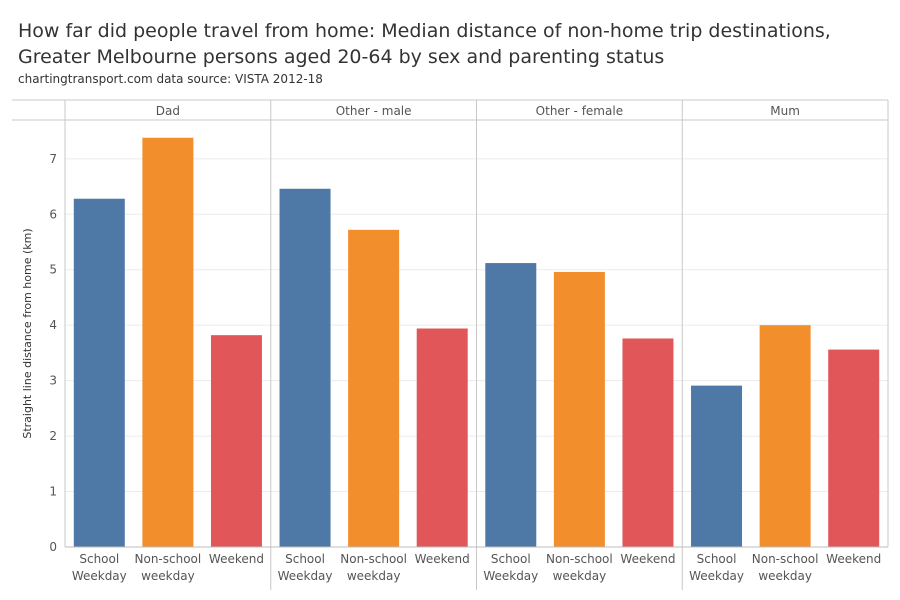  Describe the element at coordinates (785, 111) in the screenshot. I see `group-header: Mum` at that location.